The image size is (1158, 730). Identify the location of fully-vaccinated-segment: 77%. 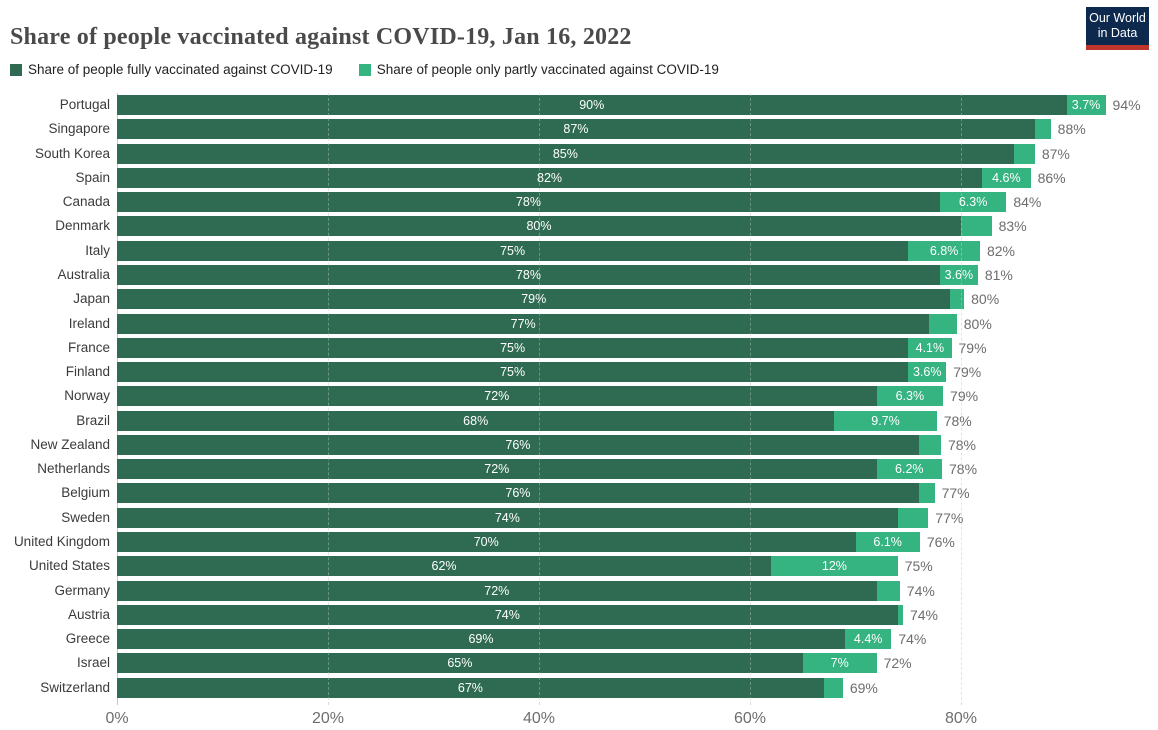
(523, 323).